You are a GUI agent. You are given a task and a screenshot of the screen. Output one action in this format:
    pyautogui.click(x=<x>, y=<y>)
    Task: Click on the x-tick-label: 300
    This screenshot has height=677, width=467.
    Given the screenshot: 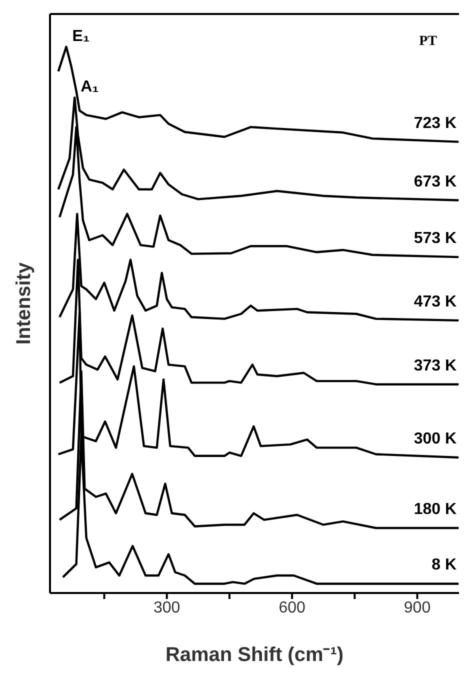 What is the action you would take?
    pyautogui.click(x=167, y=607)
    